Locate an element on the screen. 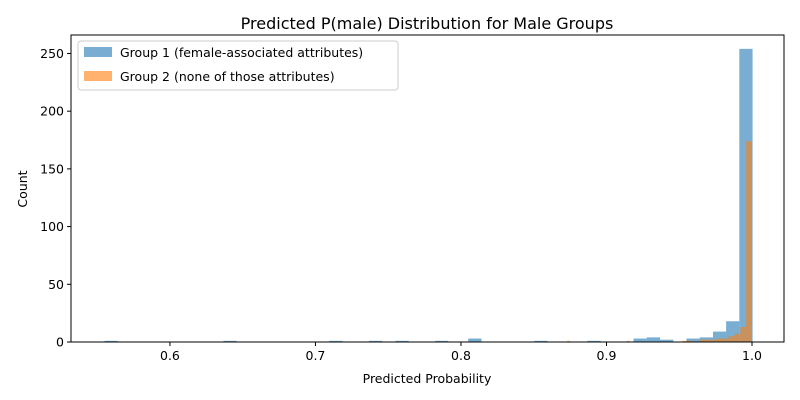  x-tick-label: 1.0 is located at coordinates (752, 355).